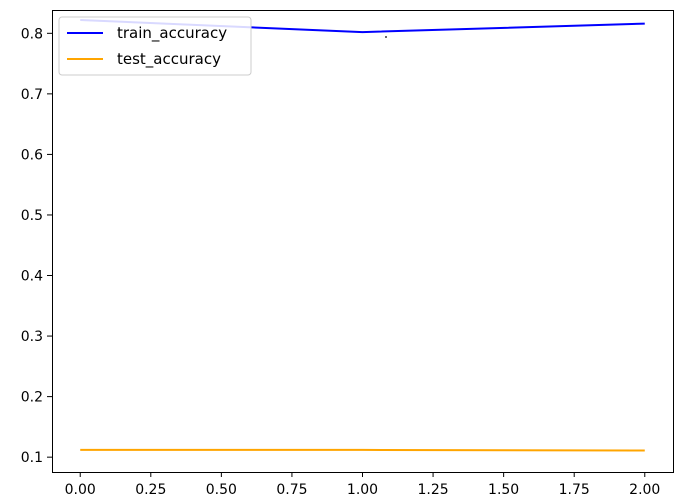  I want to click on legend-box, so click(155, 46).